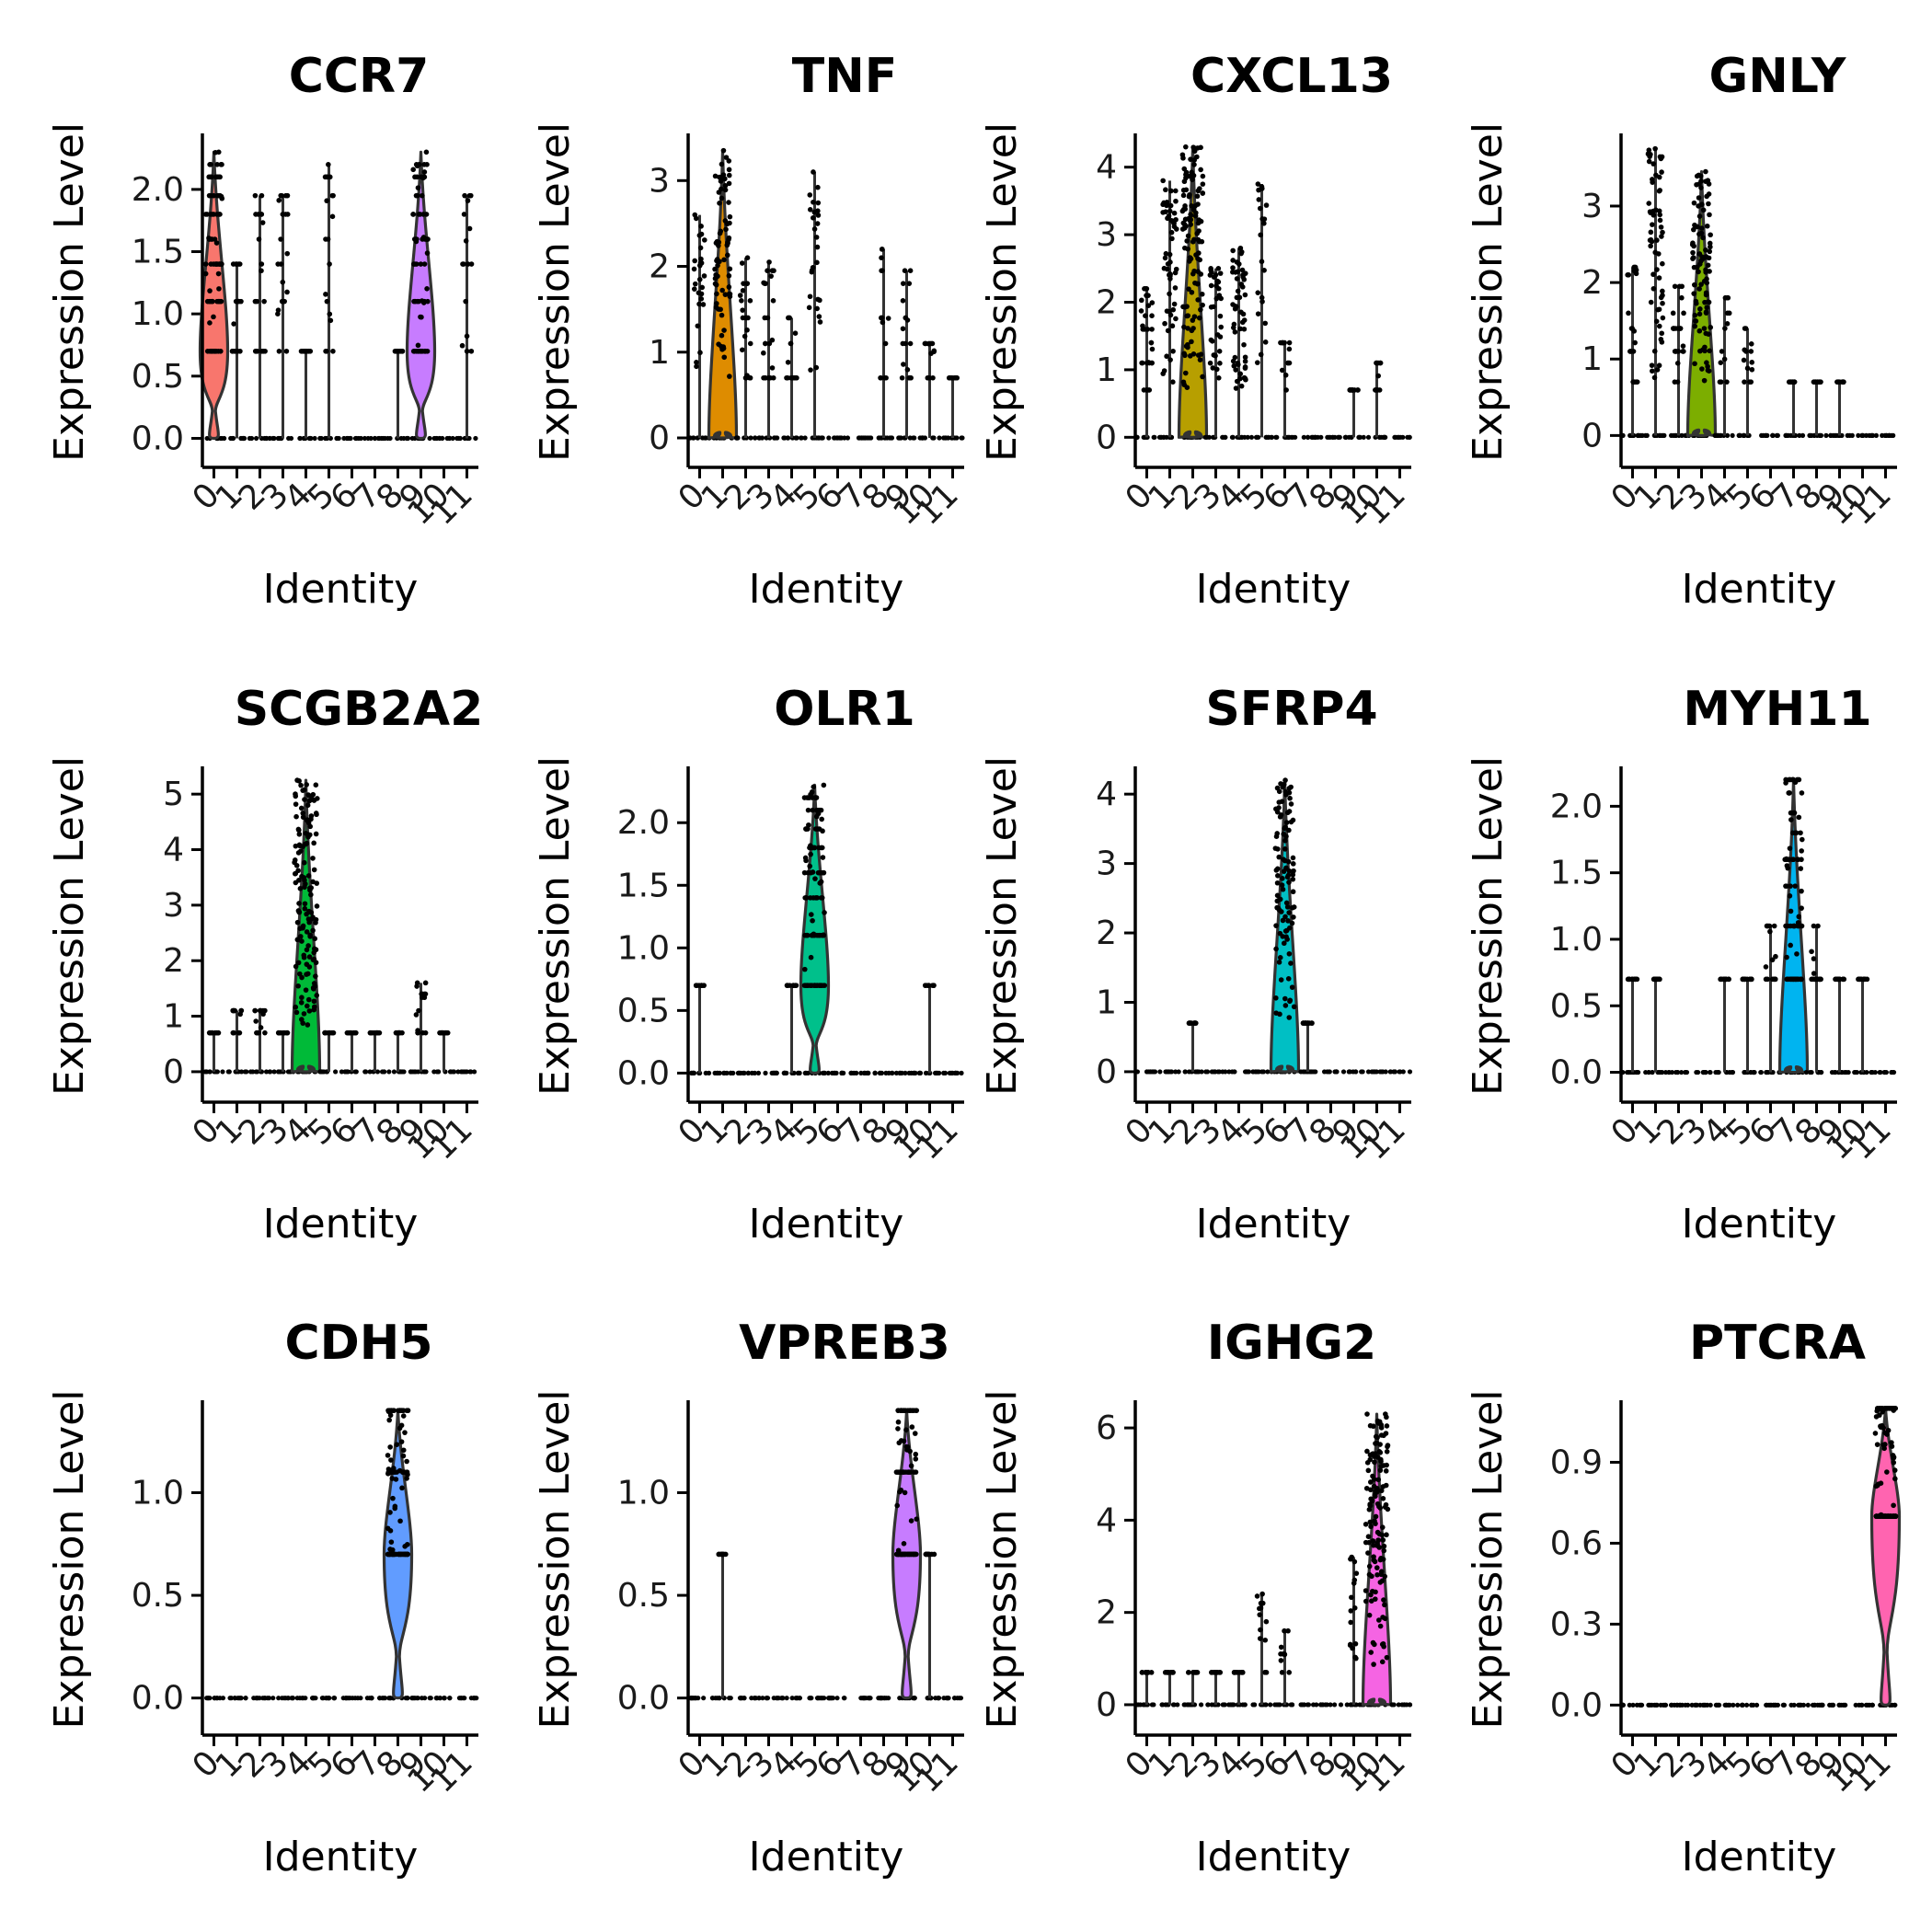 The width and height of the screenshot is (1932, 1932). Describe the element at coordinates (1106, 168) in the screenshot. I see `y-tick-label: 4` at that location.